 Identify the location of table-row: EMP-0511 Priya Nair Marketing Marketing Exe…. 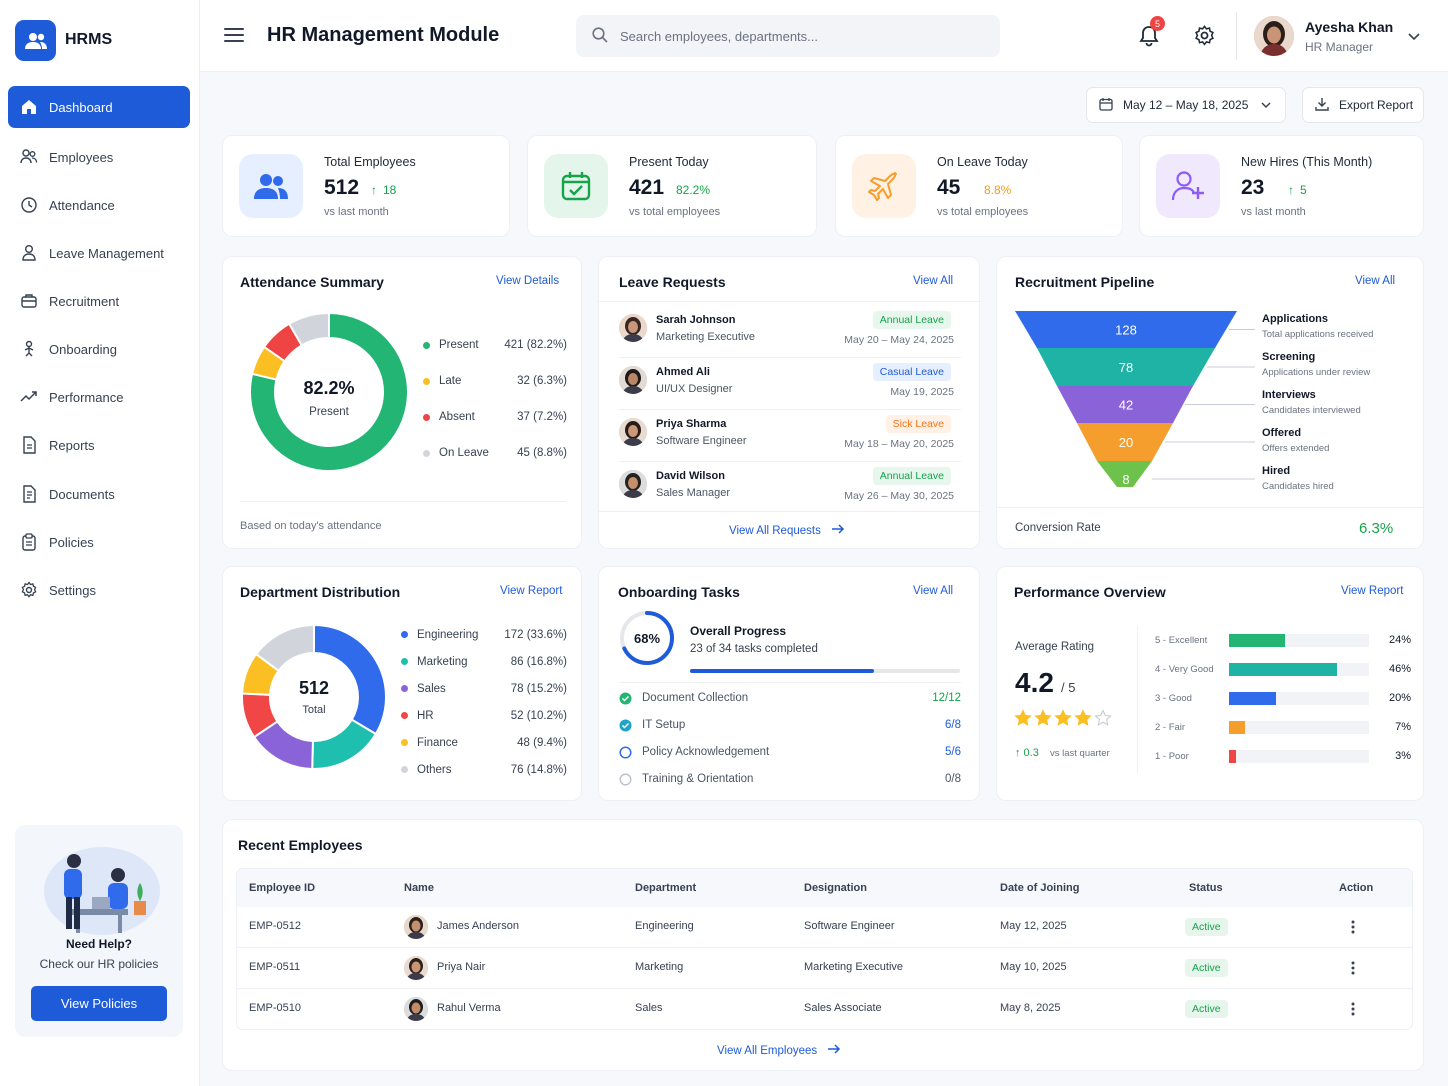
(824, 968).